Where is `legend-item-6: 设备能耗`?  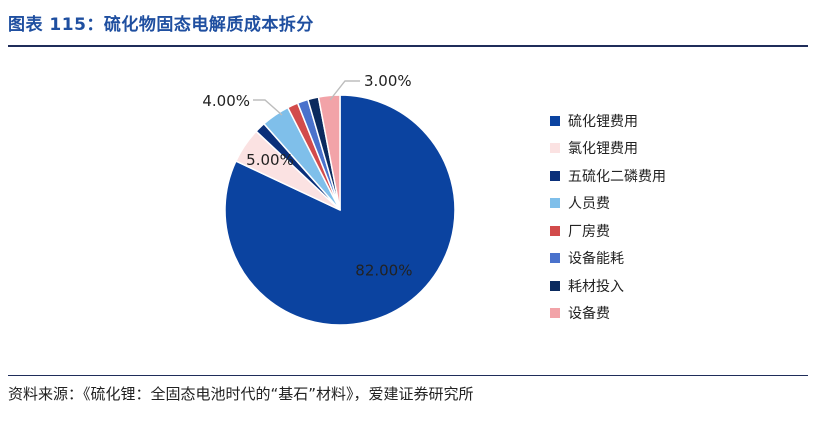 legend-item-6: 设备能耗 is located at coordinates (608, 259).